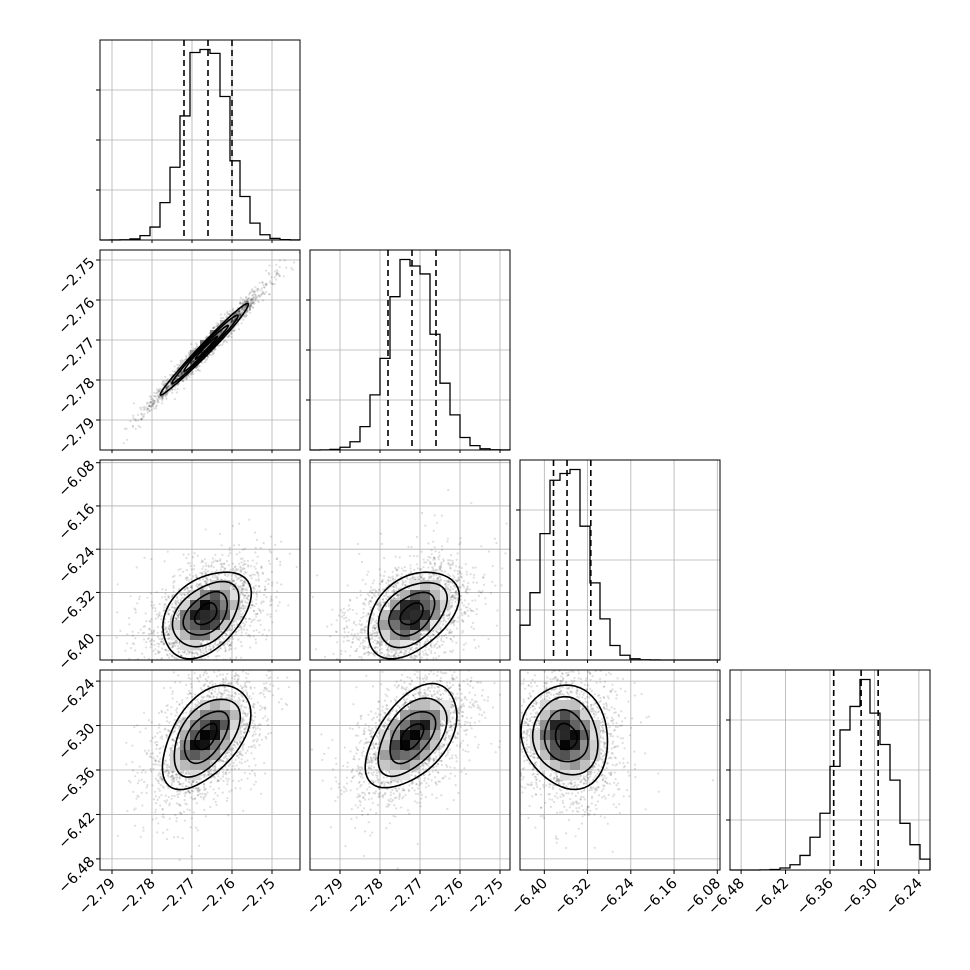 The width and height of the screenshot is (970, 970). What do you see at coordinates (815, 897) in the screenshot?
I see `x-tick-label: −6.36` at bounding box center [815, 897].